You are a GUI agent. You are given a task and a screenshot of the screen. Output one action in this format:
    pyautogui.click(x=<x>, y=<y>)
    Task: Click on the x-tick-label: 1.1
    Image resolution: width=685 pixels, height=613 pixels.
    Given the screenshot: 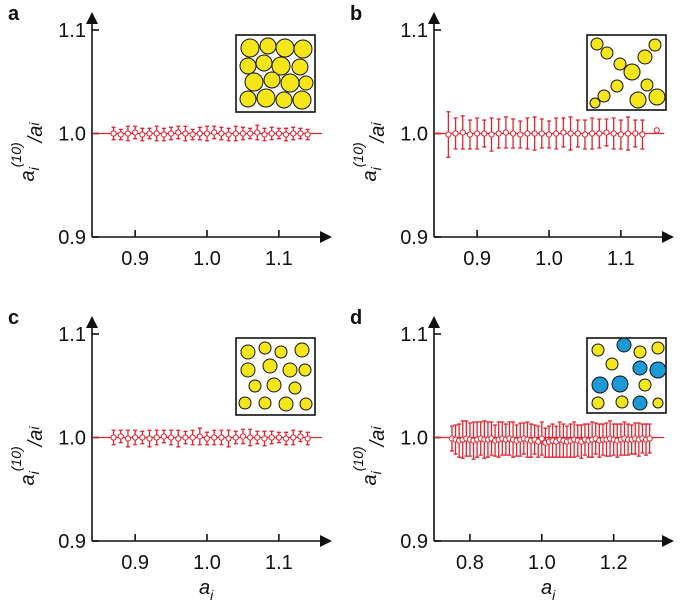 What is the action you would take?
    pyautogui.click(x=621, y=259)
    